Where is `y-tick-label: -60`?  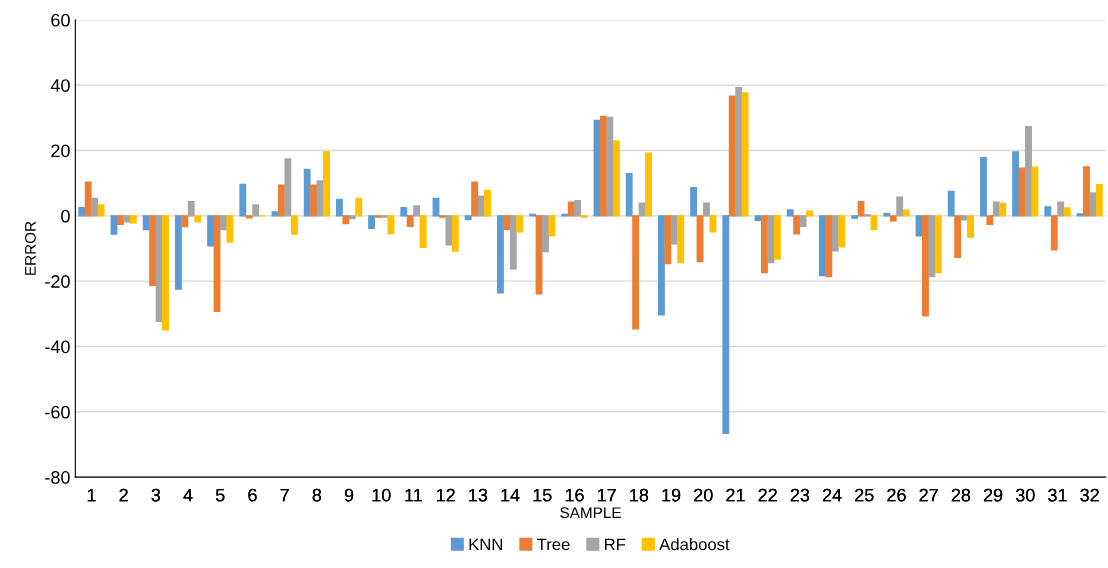 y-tick-label: -60 is located at coordinates (57, 412).